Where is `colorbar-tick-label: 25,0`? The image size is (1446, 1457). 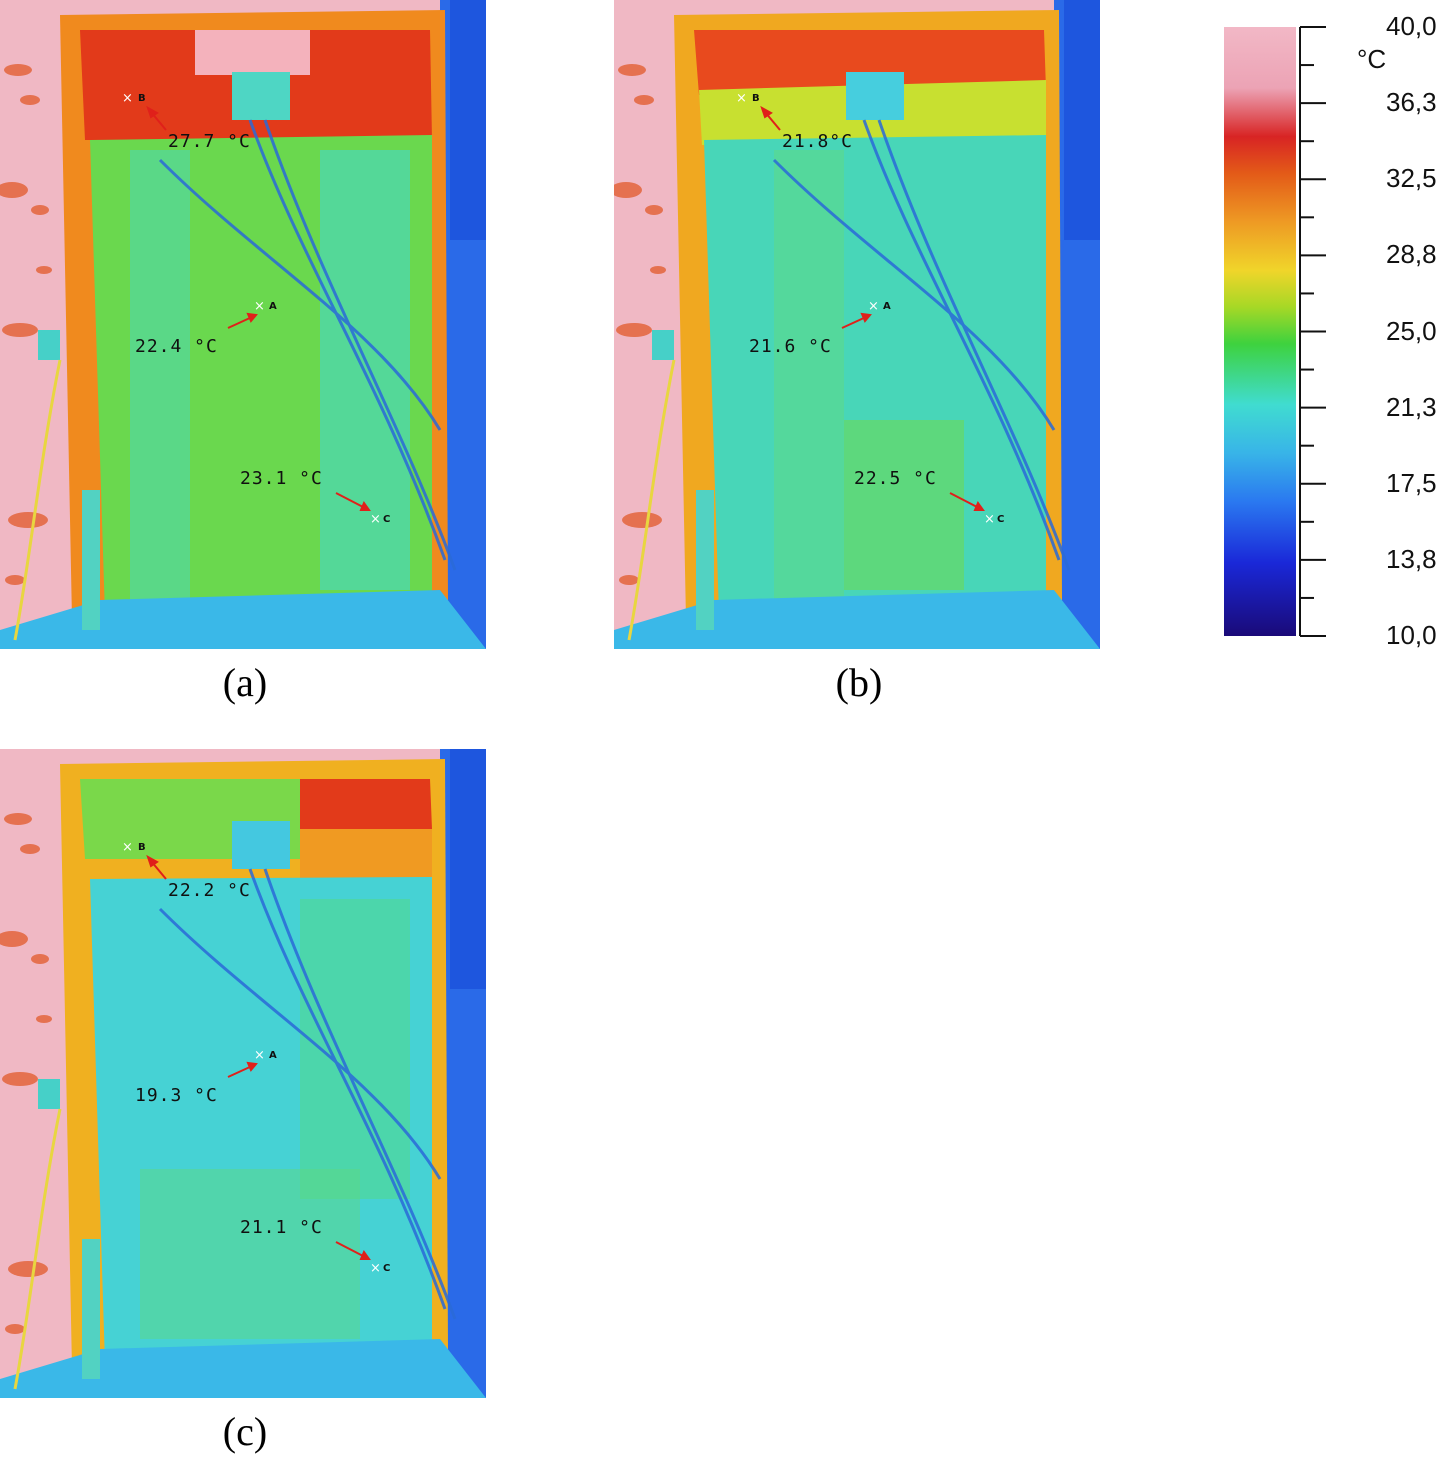 colorbar-tick-label: 25,0 is located at coordinates (1411, 330).